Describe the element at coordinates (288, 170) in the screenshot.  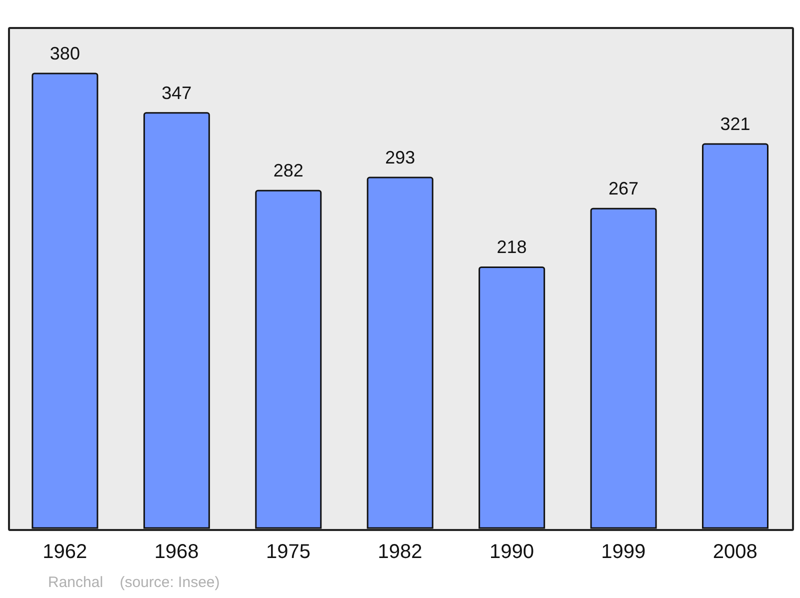
I see `data-label: 282` at that location.